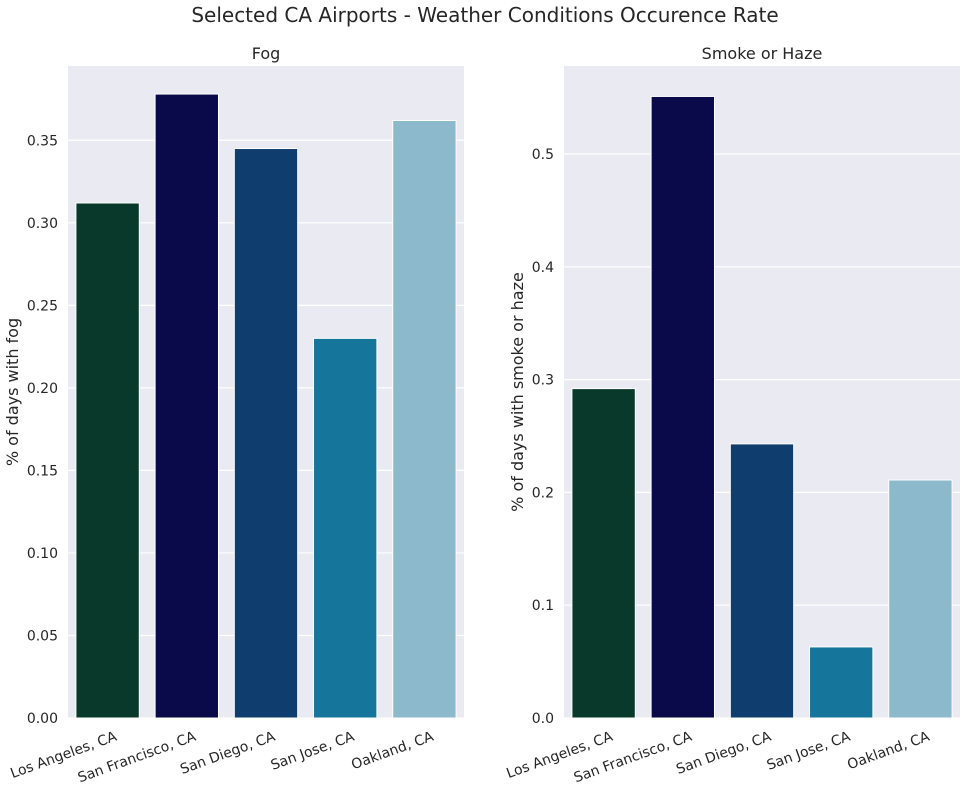  What do you see at coordinates (392, 751) in the screenshot?
I see `fog-x-tick-label: Oakland, CA` at bounding box center [392, 751].